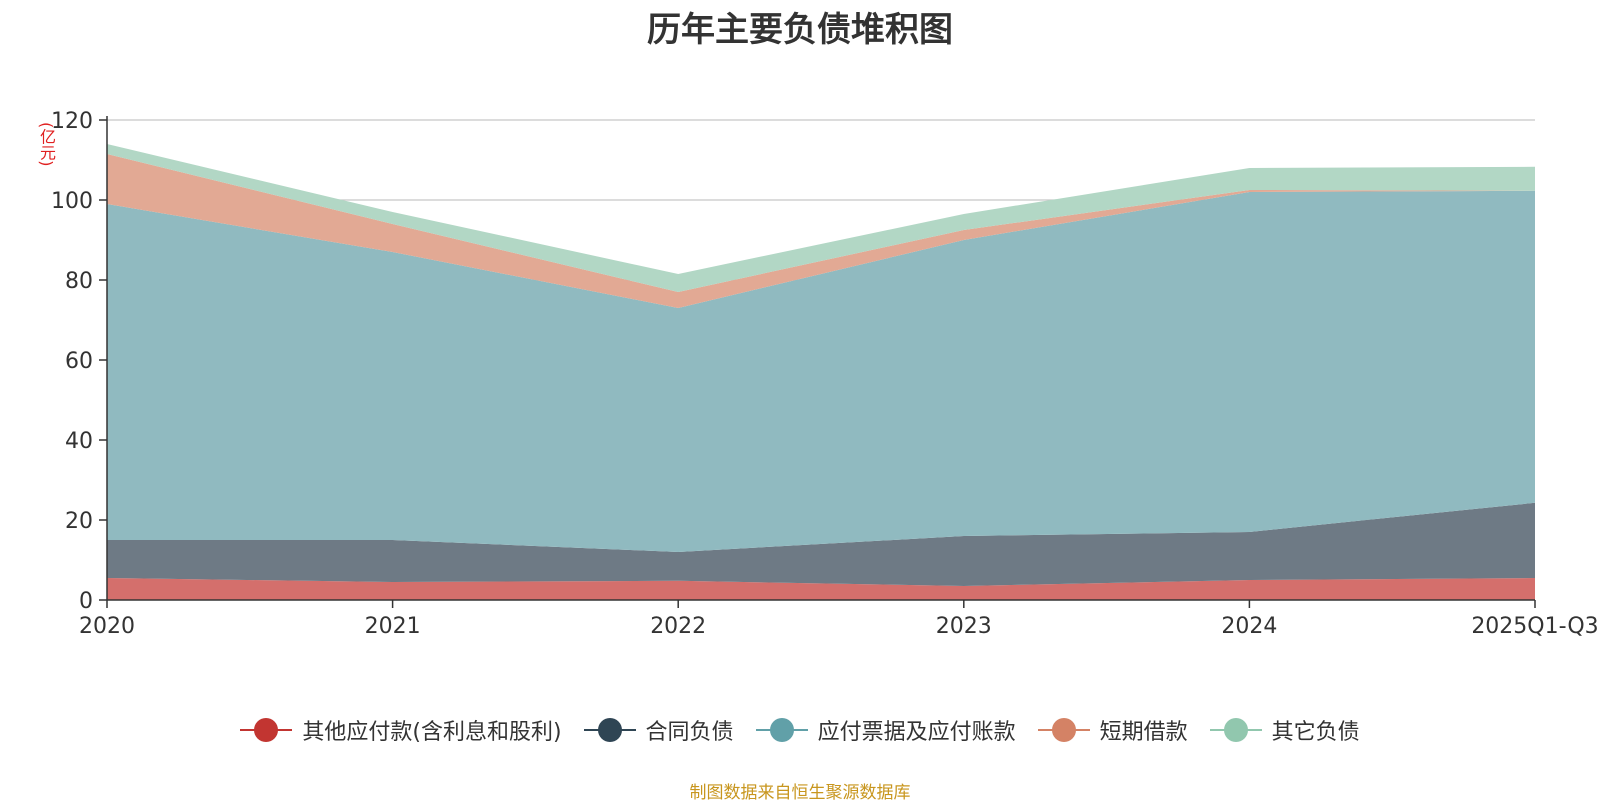 The height and width of the screenshot is (803, 1600). I want to click on legend: 其他应付款(含利息和股利) 合同负债 应付票据及应付账款 短期借款 其它负债, so click(800, 730).